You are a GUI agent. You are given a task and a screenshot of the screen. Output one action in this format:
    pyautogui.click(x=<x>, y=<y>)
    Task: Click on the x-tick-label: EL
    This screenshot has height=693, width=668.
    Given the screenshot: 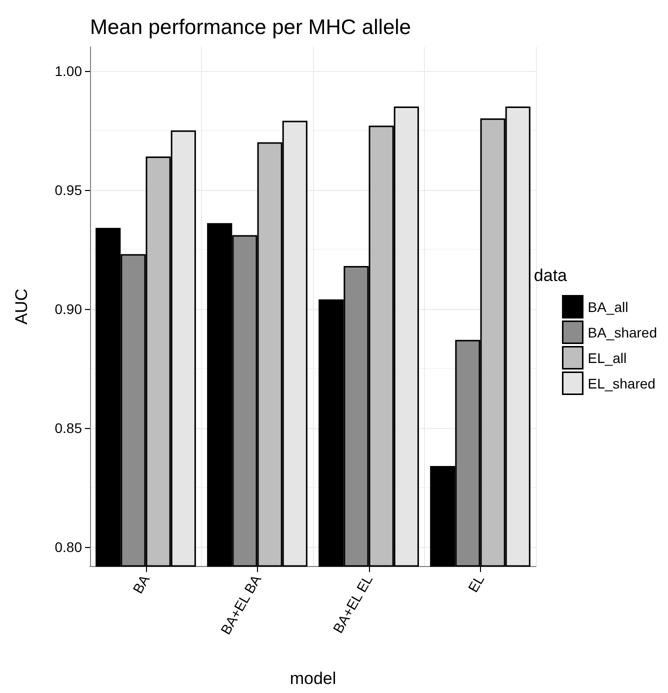 What is the action you would take?
    pyautogui.click(x=476, y=583)
    